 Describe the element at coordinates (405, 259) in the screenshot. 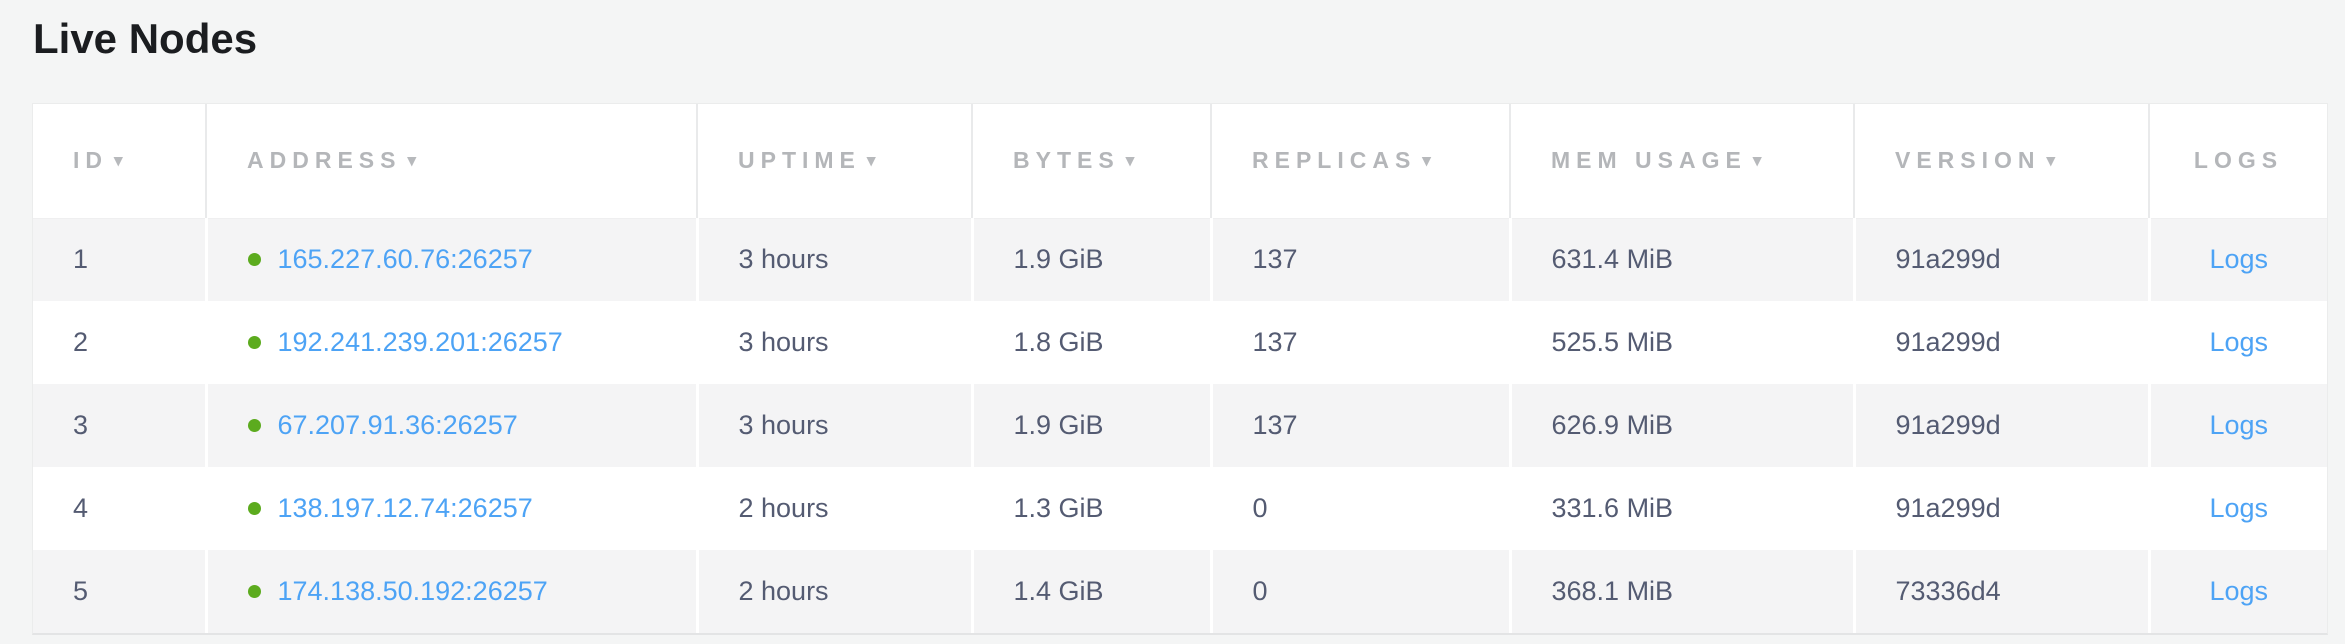

I see `node-address-link: 165.227.60.76:26257` at that location.